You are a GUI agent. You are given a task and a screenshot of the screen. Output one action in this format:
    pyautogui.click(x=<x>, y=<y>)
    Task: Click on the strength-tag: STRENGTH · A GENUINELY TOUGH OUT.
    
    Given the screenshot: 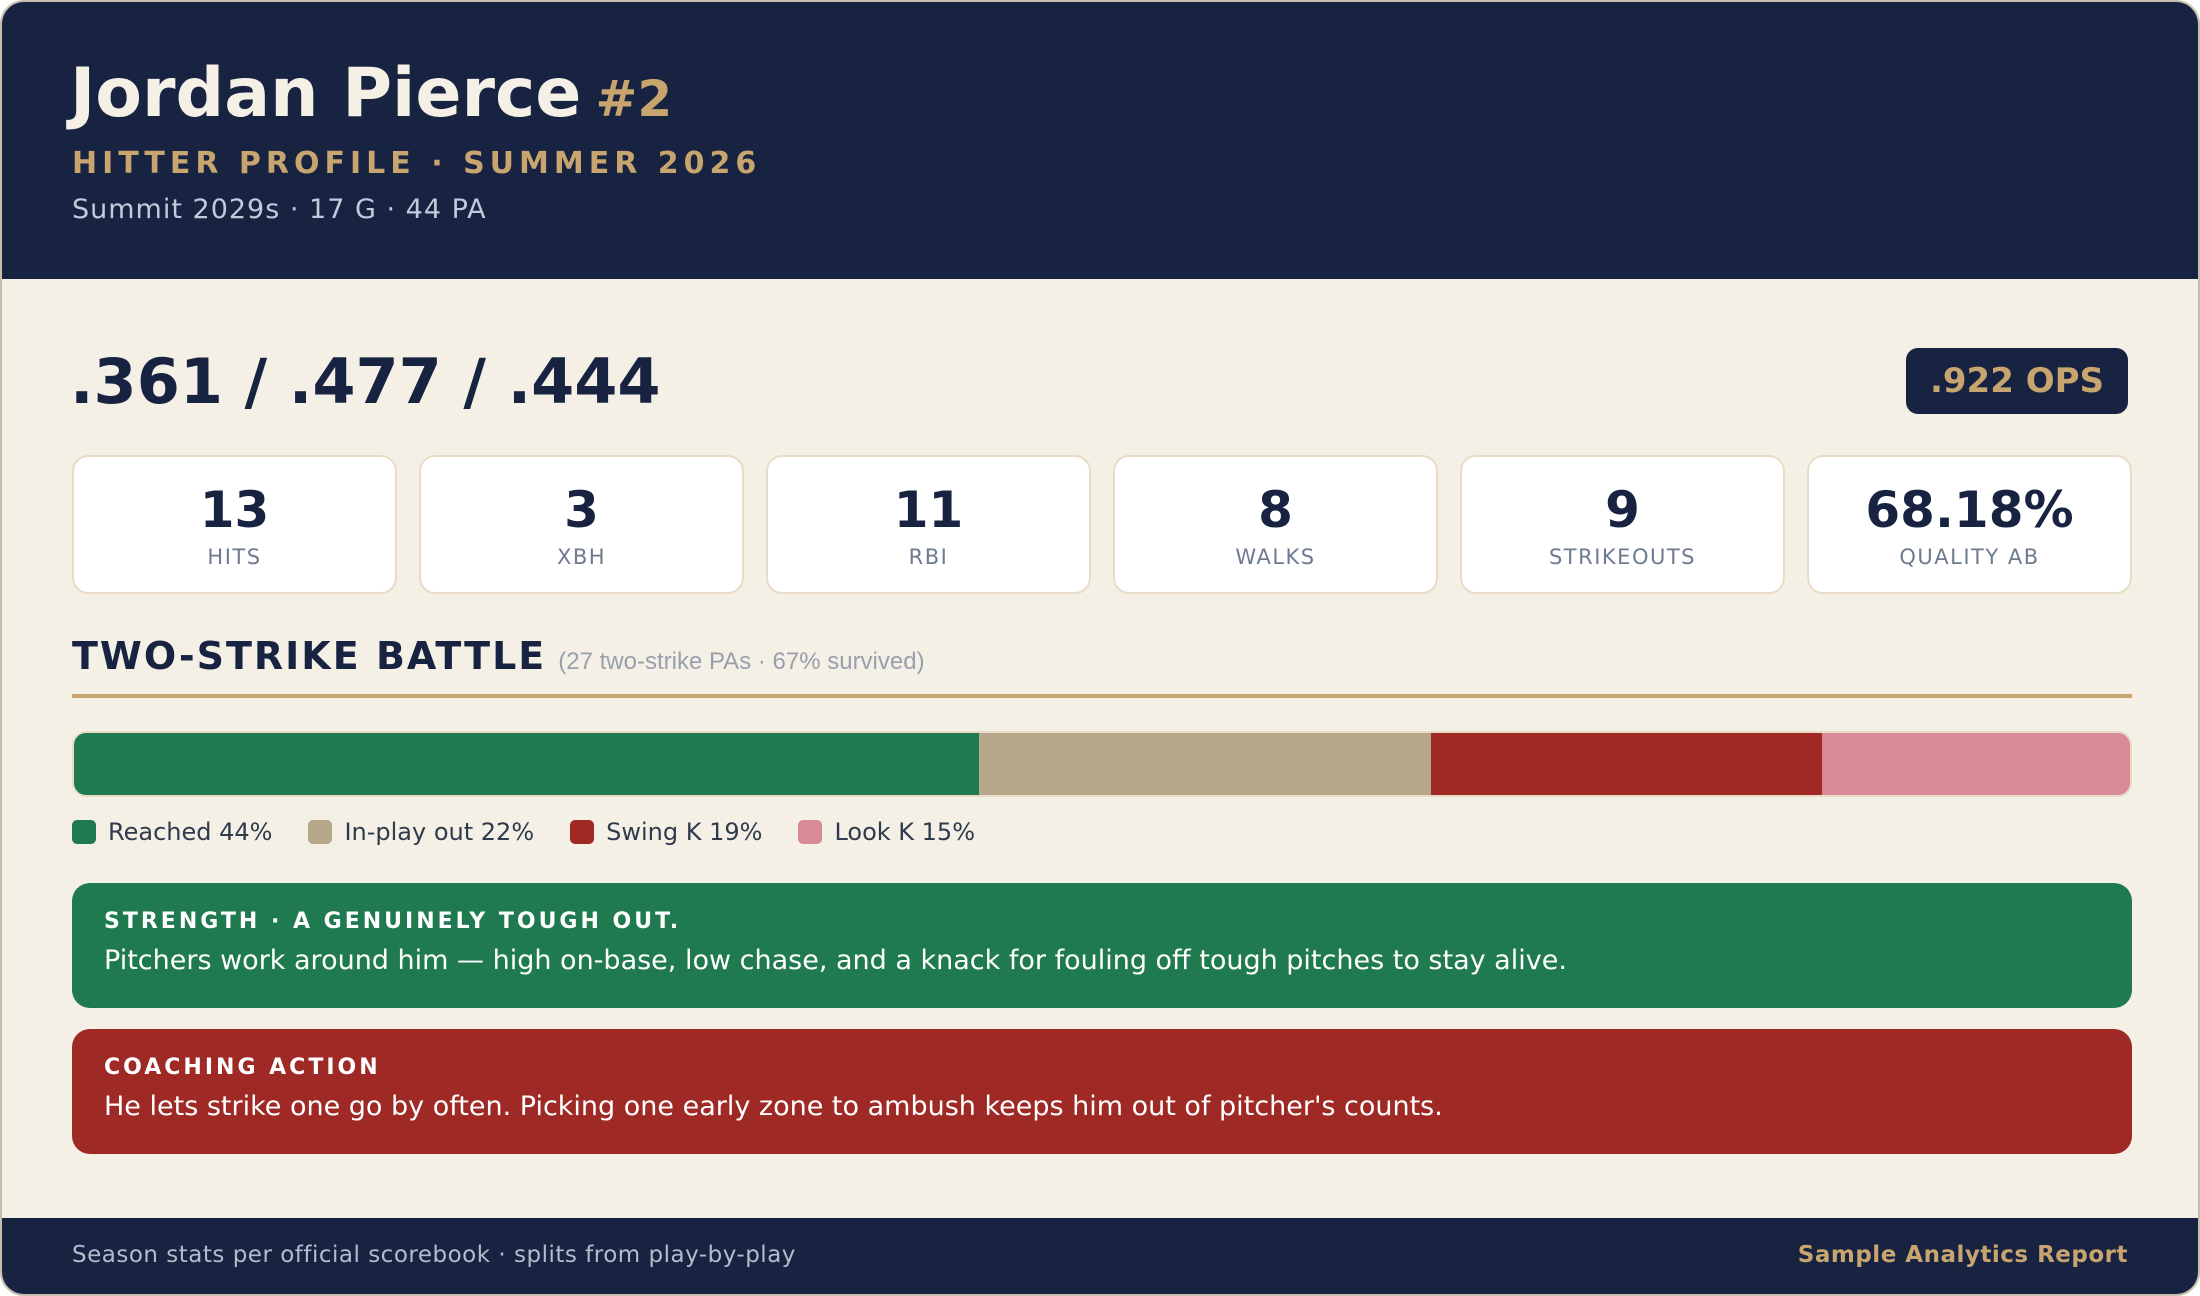 What is the action you would take?
    pyautogui.click(x=393, y=921)
    